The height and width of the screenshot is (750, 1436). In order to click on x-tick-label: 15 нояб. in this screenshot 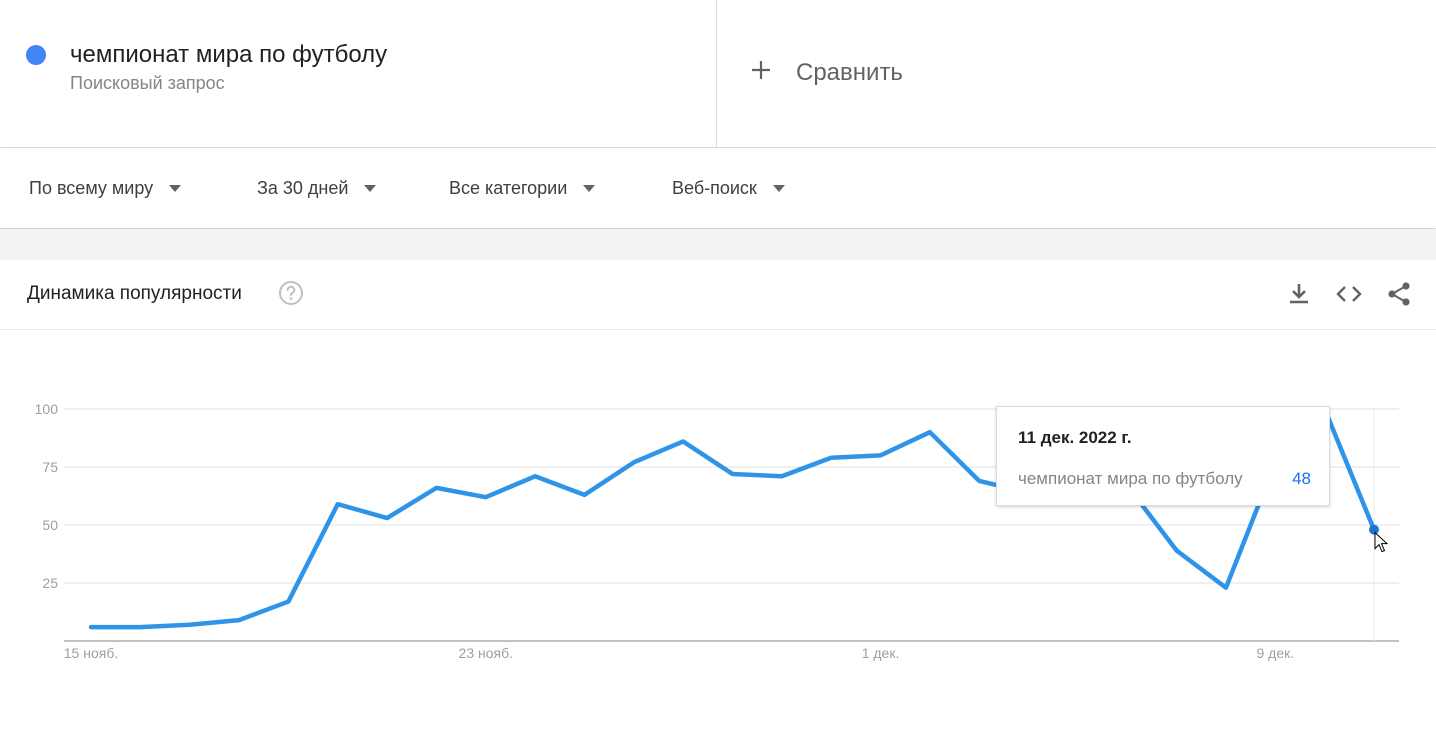, I will do `click(91, 653)`.